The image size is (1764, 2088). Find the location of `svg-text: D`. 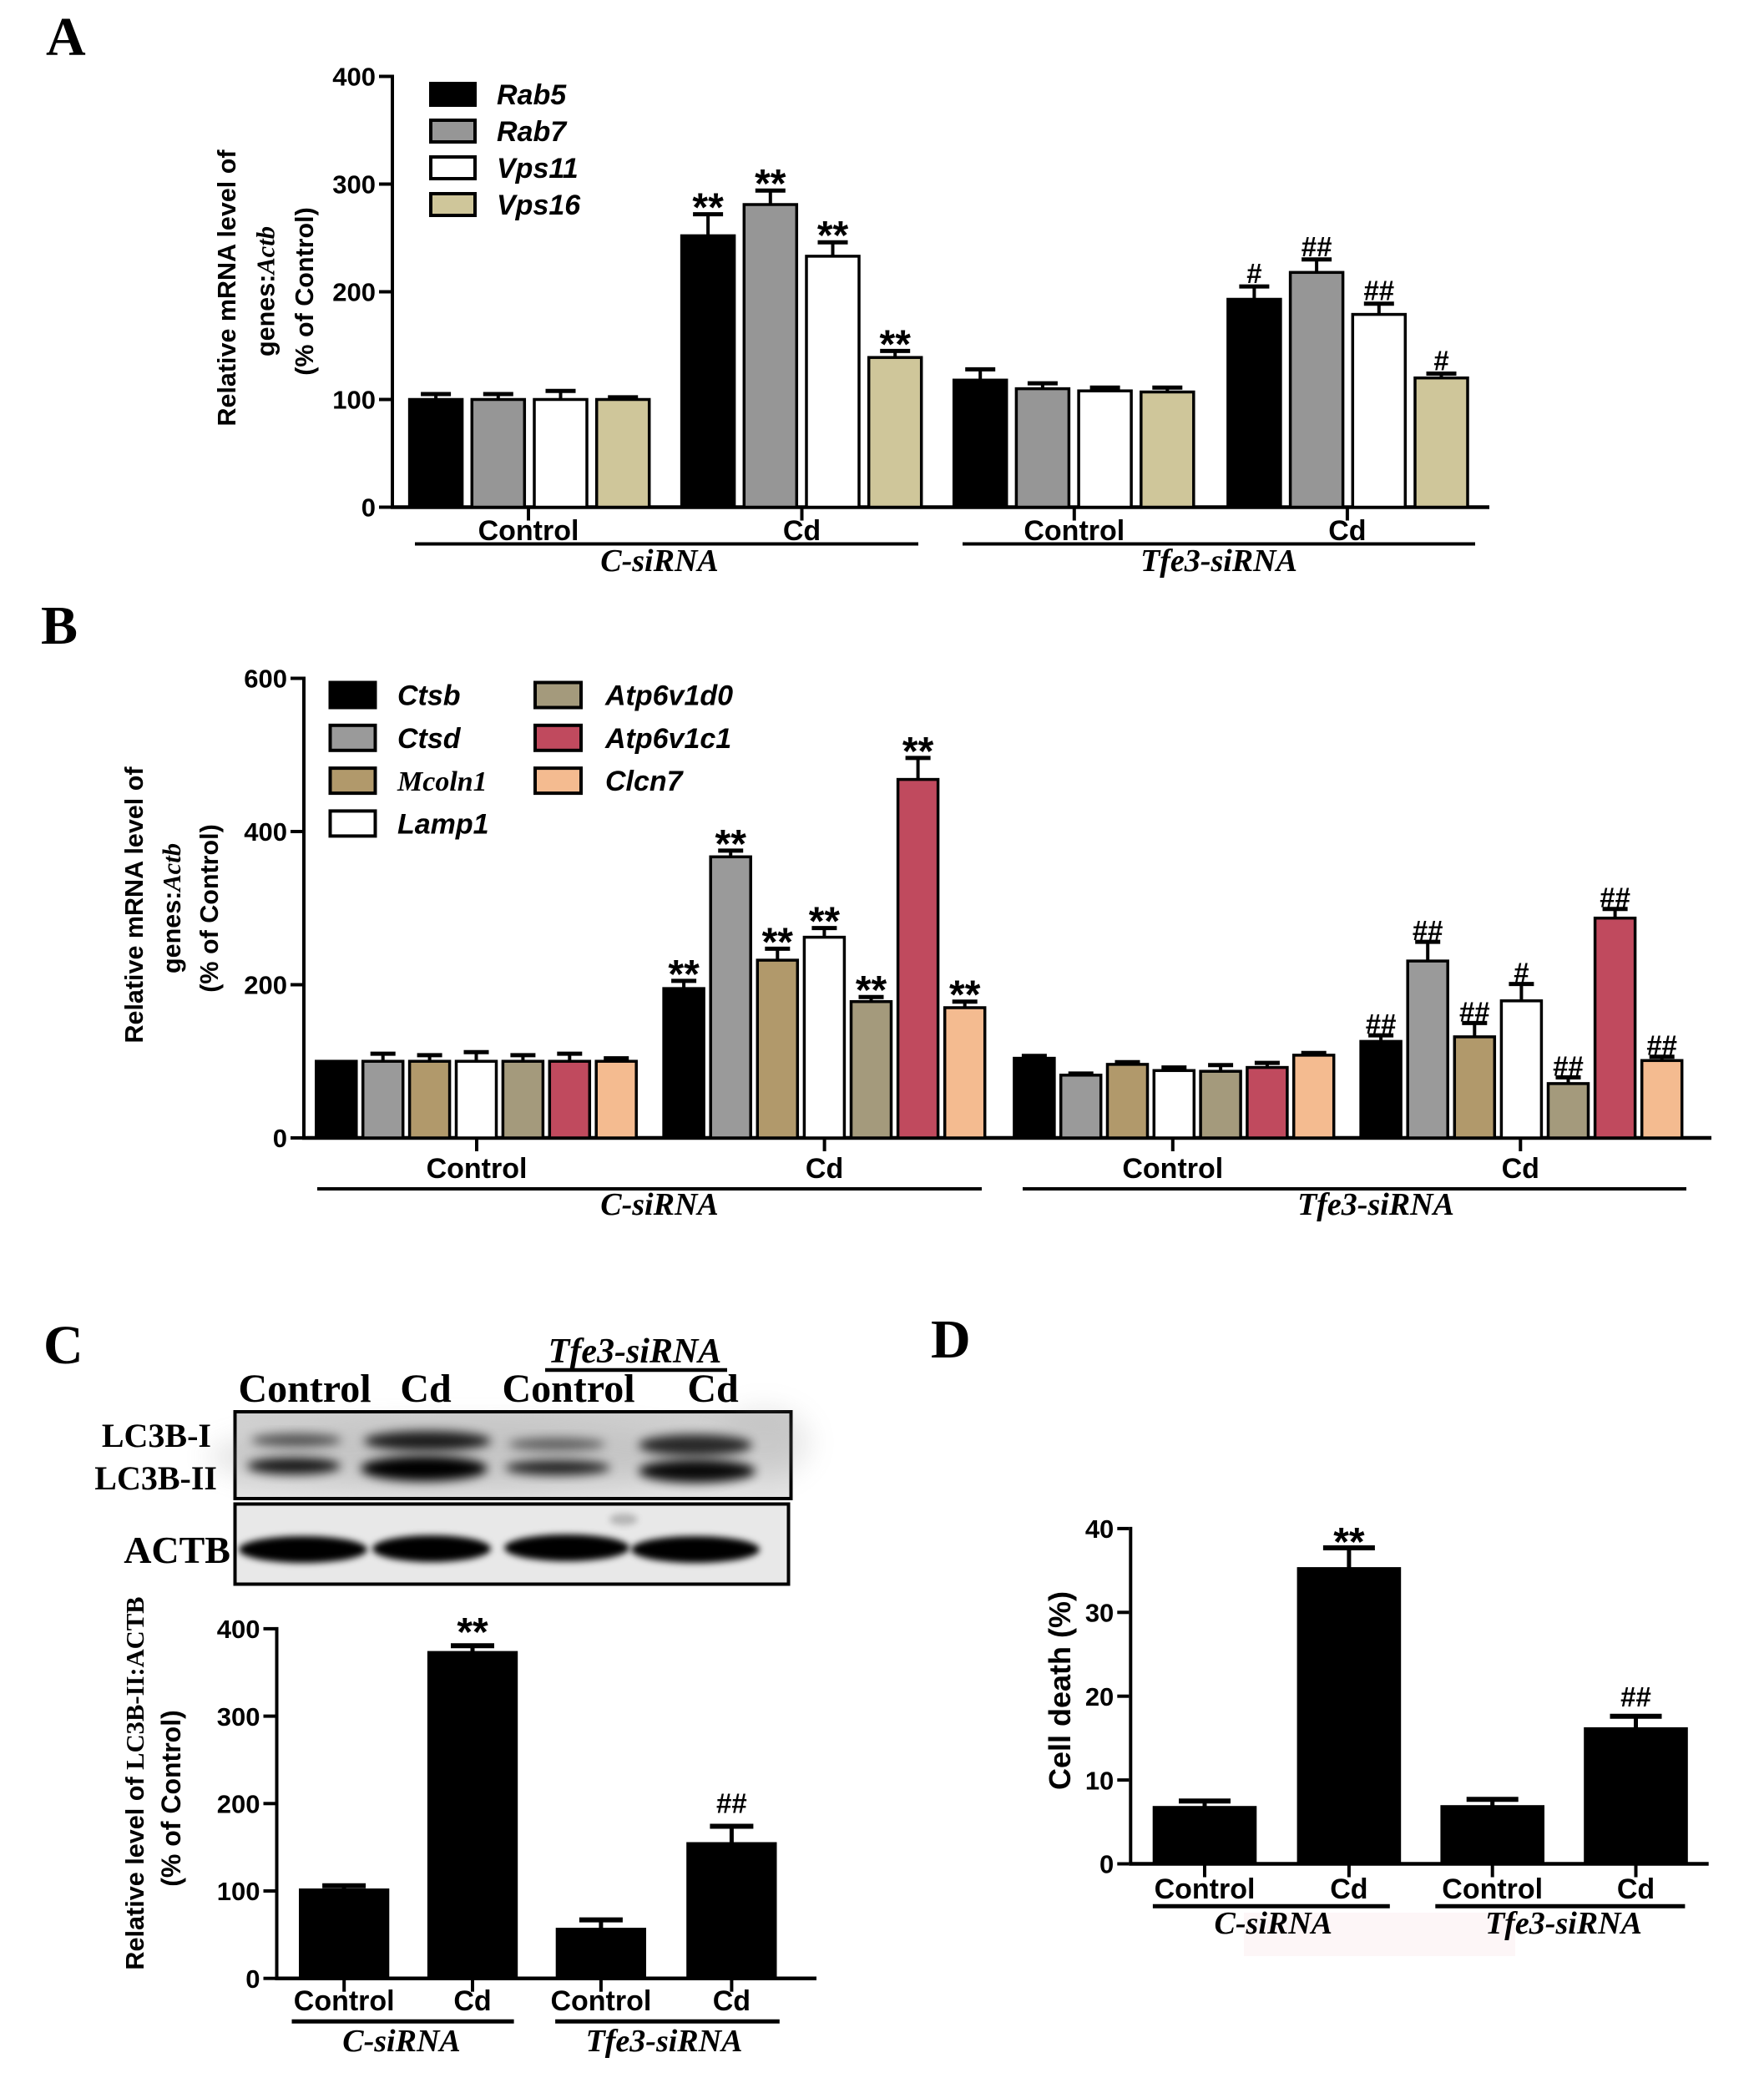

svg-text: D is located at coordinates (951, 1339).